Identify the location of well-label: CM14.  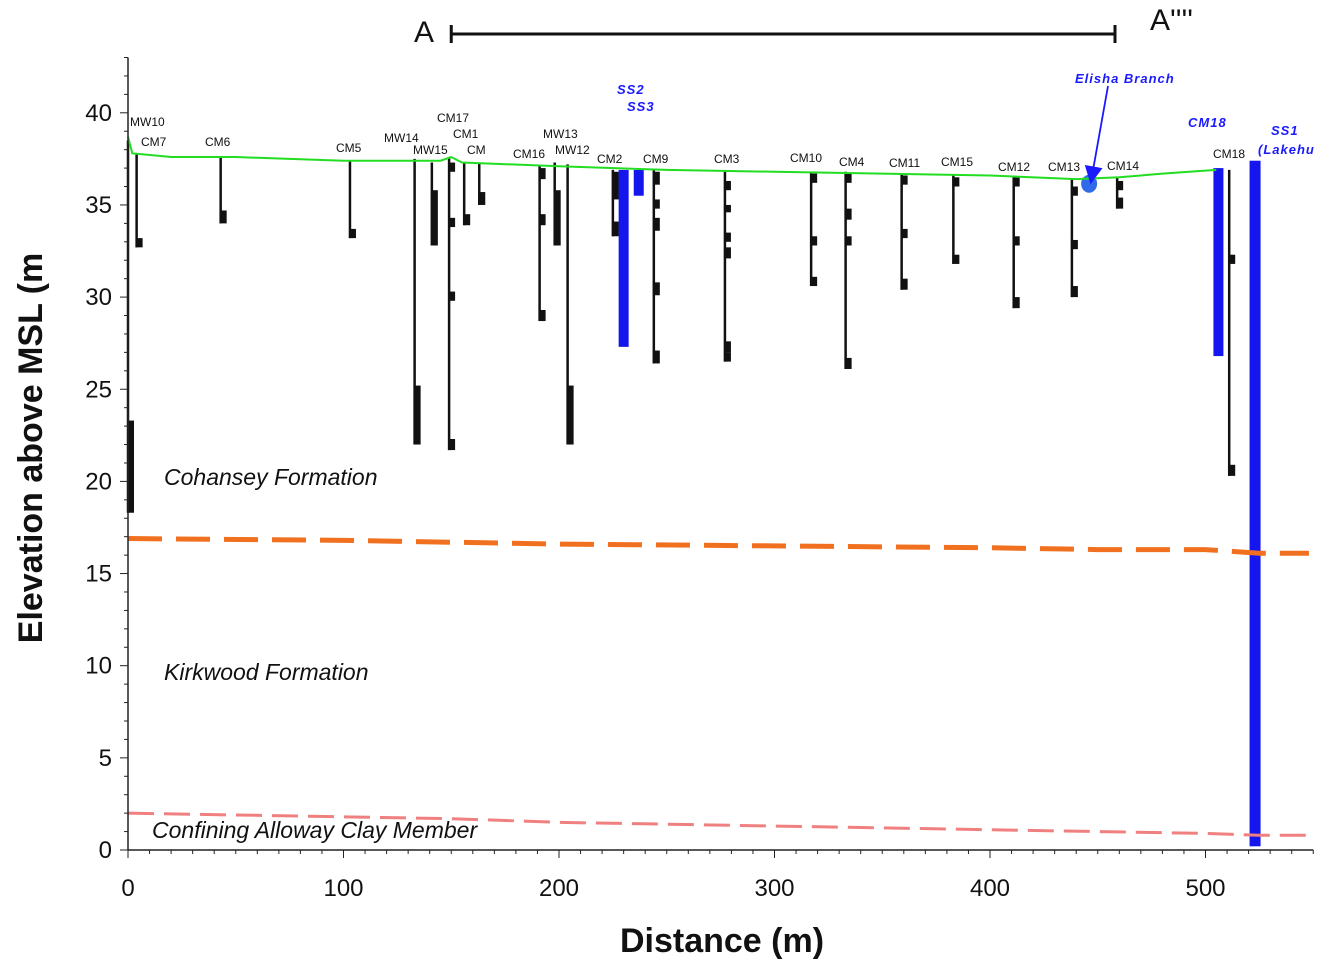
(1123, 166).